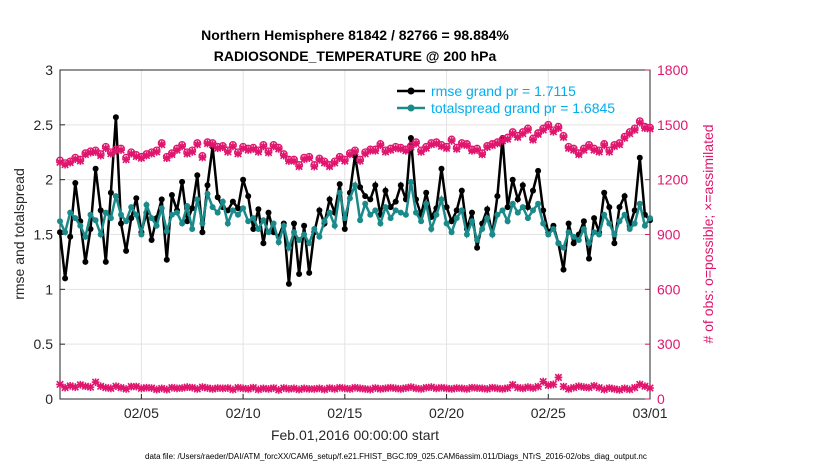 This screenshot has width=830, height=470. Describe the element at coordinates (411, 108) in the screenshot. I see `legend-spread-marker` at that location.